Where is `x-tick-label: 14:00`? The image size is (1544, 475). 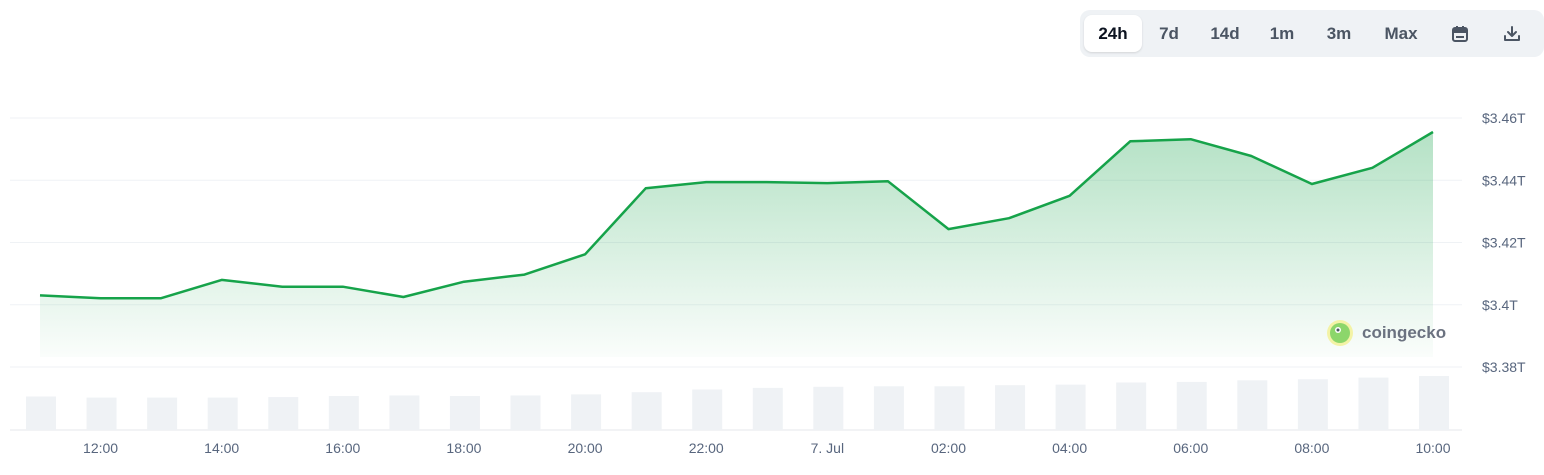 x-tick-label: 14:00 is located at coordinates (221, 448).